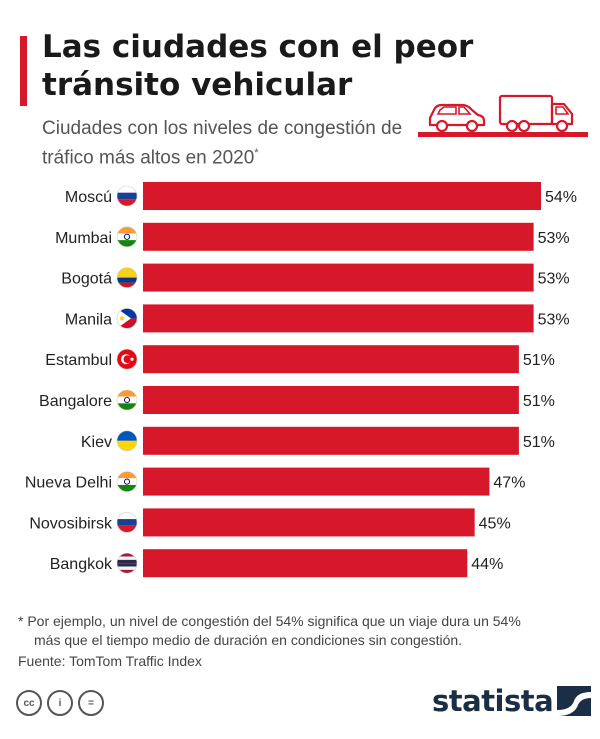  Describe the element at coordinates (256, 153) in the screenshot. I see `subtitle-footnote-mark: *` at that location.